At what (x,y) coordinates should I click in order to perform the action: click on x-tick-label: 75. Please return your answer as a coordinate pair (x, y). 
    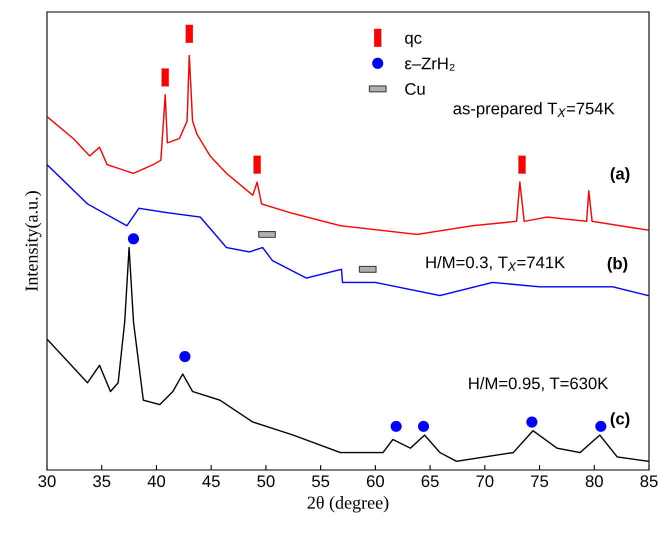
    Looking at the image, I should click on (539, 481).